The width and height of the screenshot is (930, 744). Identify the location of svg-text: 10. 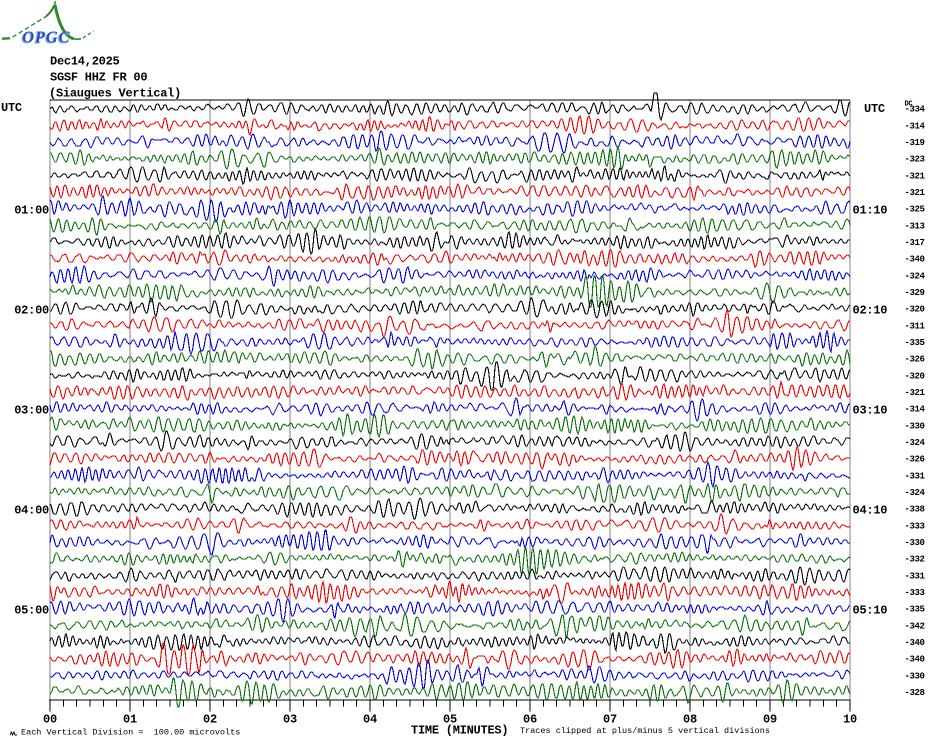
(850, 720).